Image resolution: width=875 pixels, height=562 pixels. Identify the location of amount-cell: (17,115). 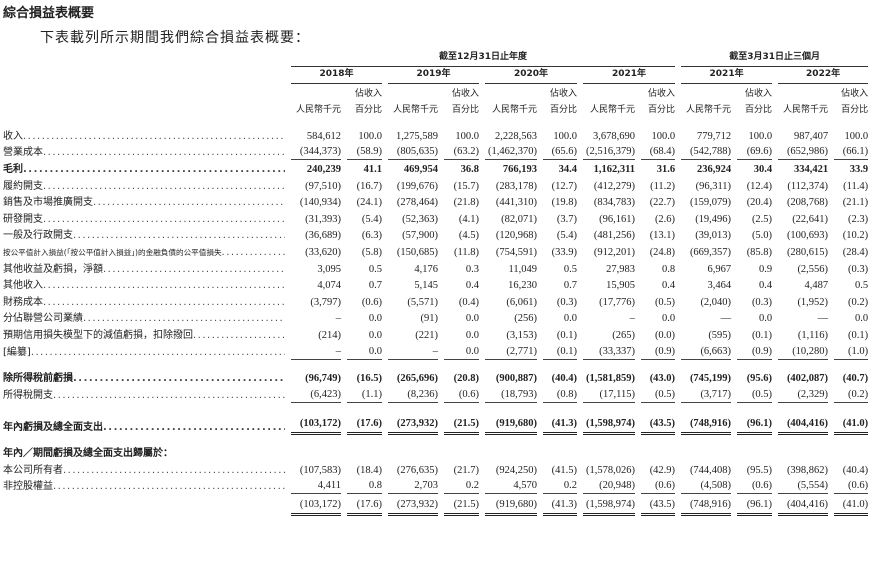
(609, 394).